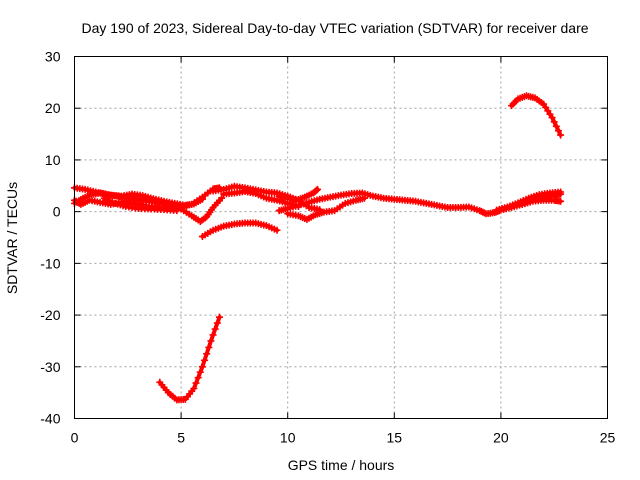 The image size is (640, 480). I want to click on x-tick-label: 25, so click(608, 438).